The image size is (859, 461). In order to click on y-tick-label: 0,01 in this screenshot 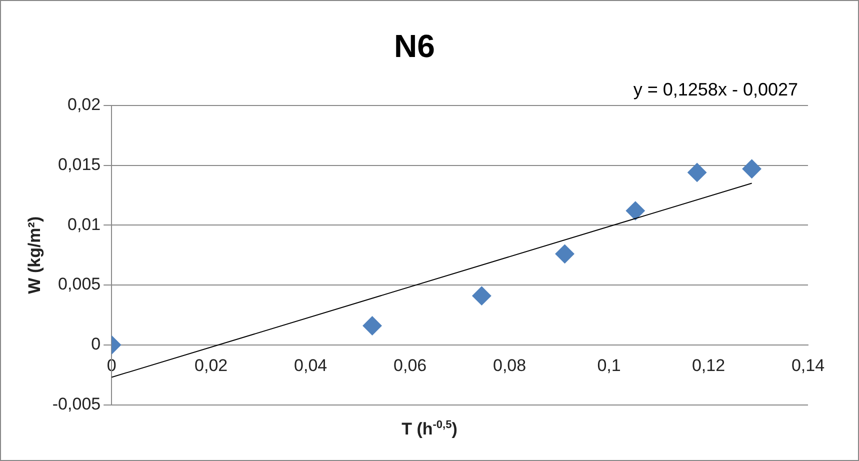, I will do `click(84, 224)`.